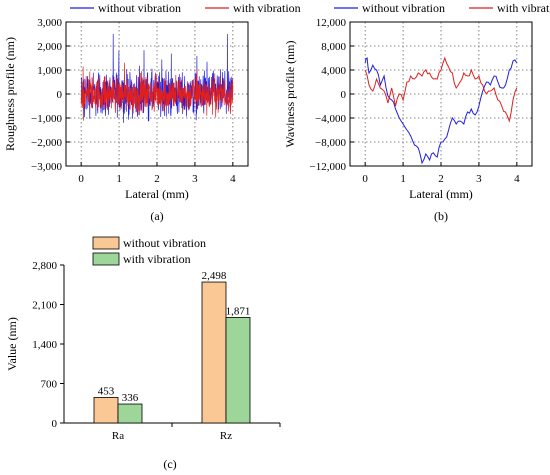 This screenshot has height=475, width=550. What do you see at coordinates (118, 436) in the screenshot?
I see `category-label: Ra` at bounding box center [118, 436].